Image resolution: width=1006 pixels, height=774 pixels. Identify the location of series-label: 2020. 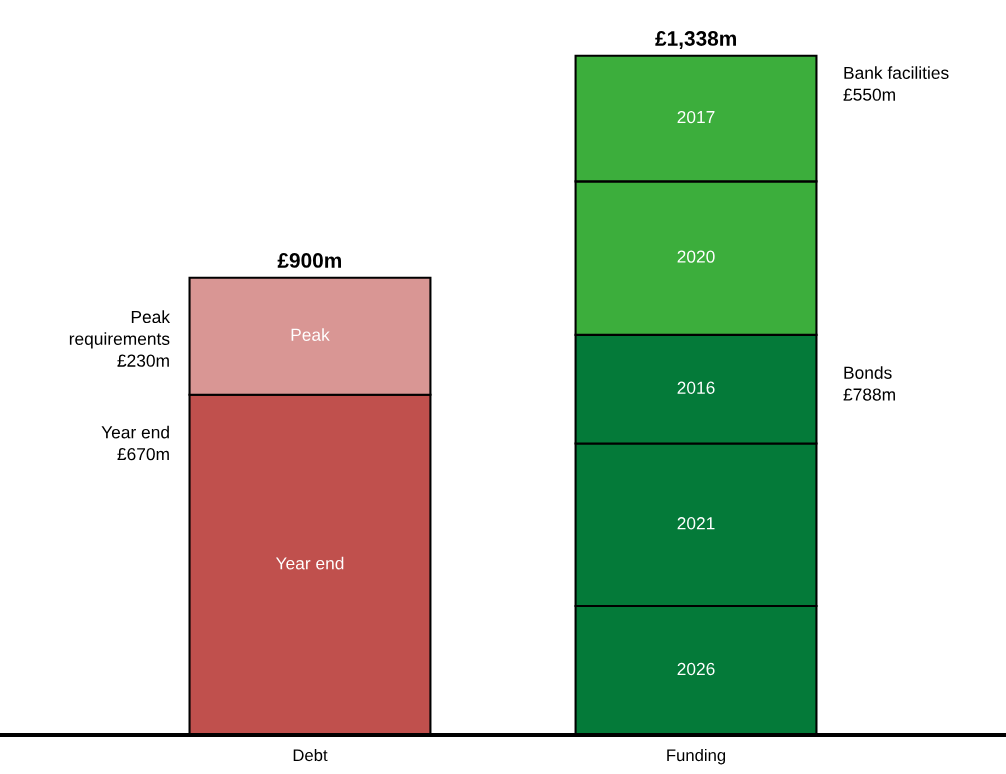
(696, 256).